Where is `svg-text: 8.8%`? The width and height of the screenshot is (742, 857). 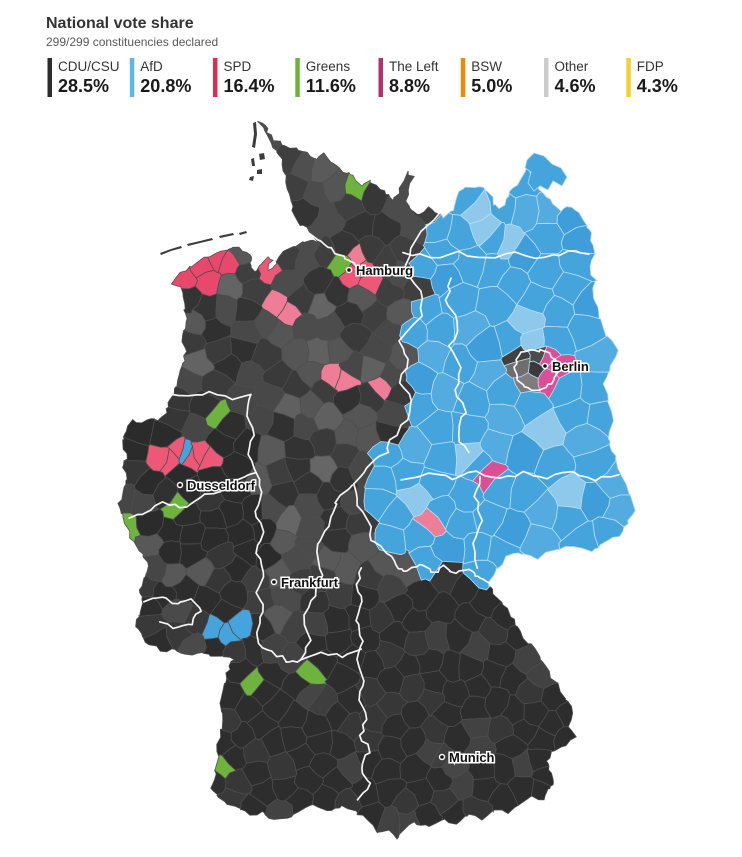 svg-text: 8.8% is located at coordinates (409, 86).